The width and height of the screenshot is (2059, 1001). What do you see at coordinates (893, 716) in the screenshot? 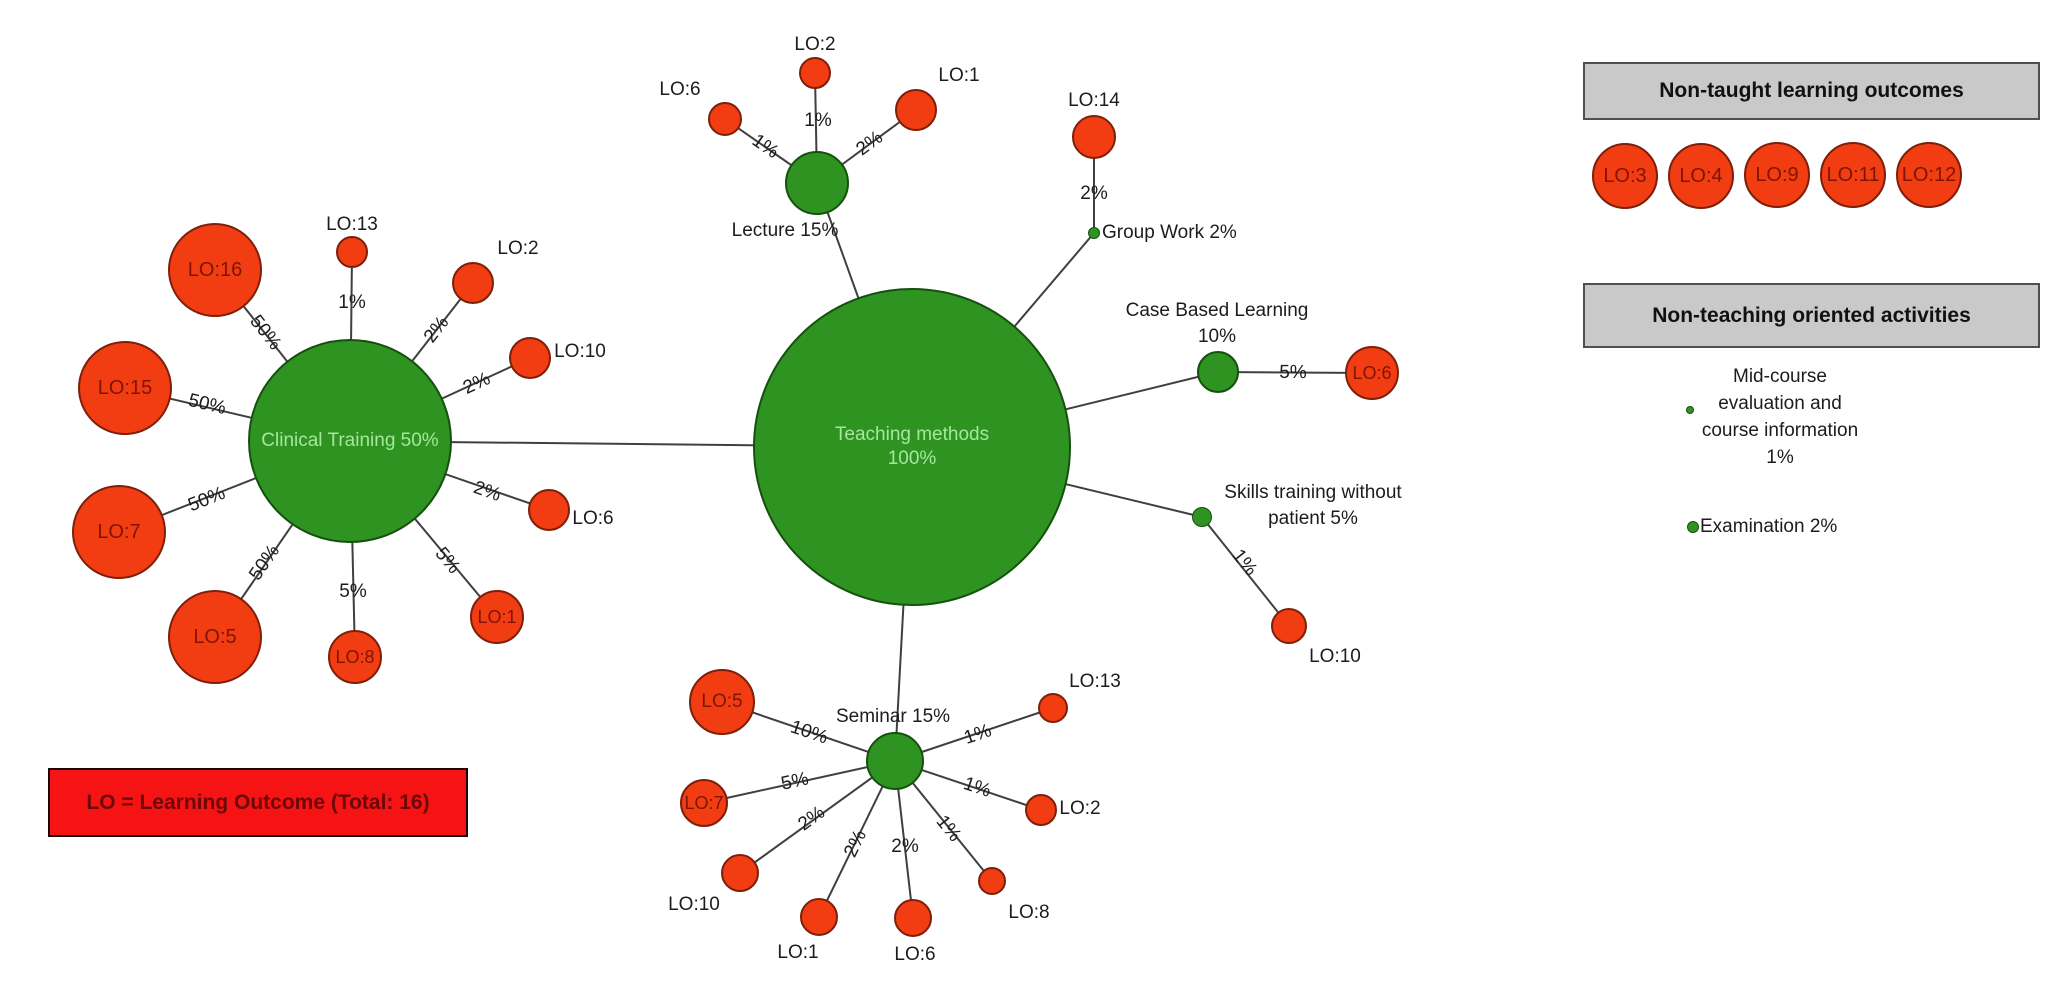
I see `ext-label-seminar: Seminar 15%` at bounding box center [893, 716].